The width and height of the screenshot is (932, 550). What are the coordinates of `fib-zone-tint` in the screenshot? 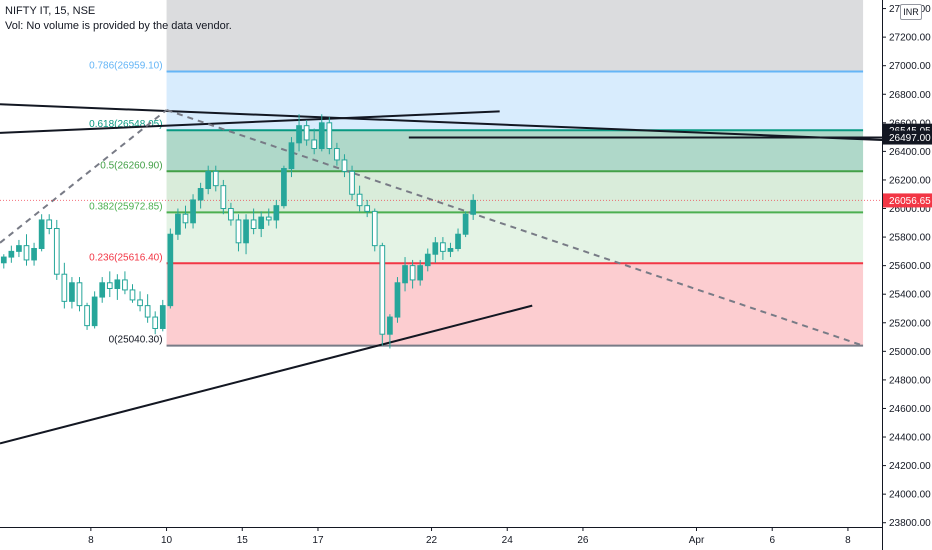 It's located at (515, 151).